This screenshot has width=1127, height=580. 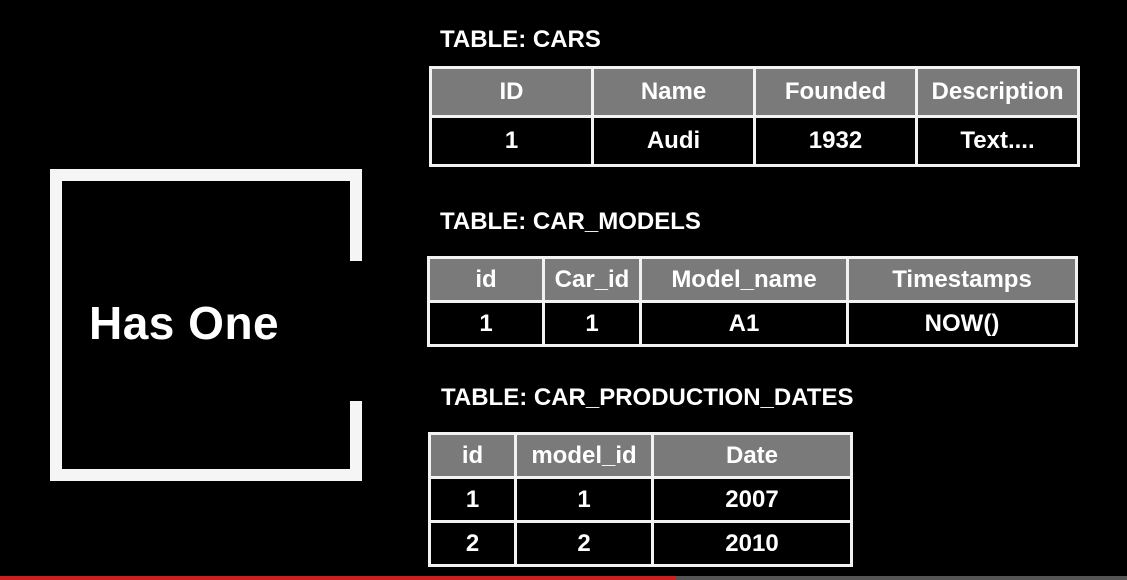 I want to click on cars-header-cell: Founded, so click(x=835, y=92).